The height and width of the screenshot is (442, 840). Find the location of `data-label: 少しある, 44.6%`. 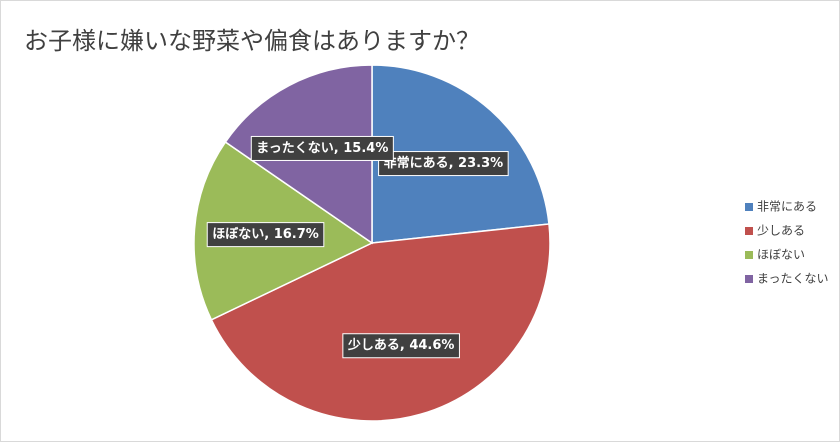

data-label: 少しある, 44.6% is located at coordinates (401, 346).